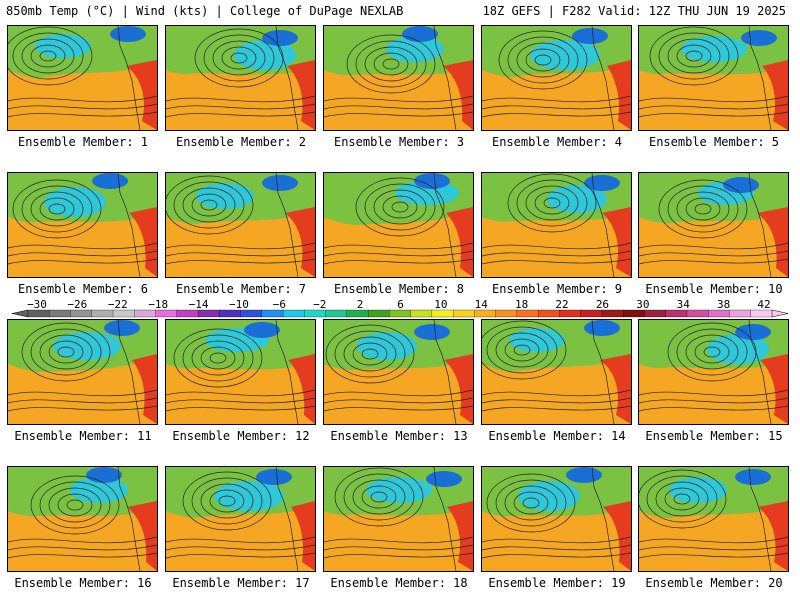  I want to click on ensemble-member-label: Ensemble Member: 12, so click(241, 436).